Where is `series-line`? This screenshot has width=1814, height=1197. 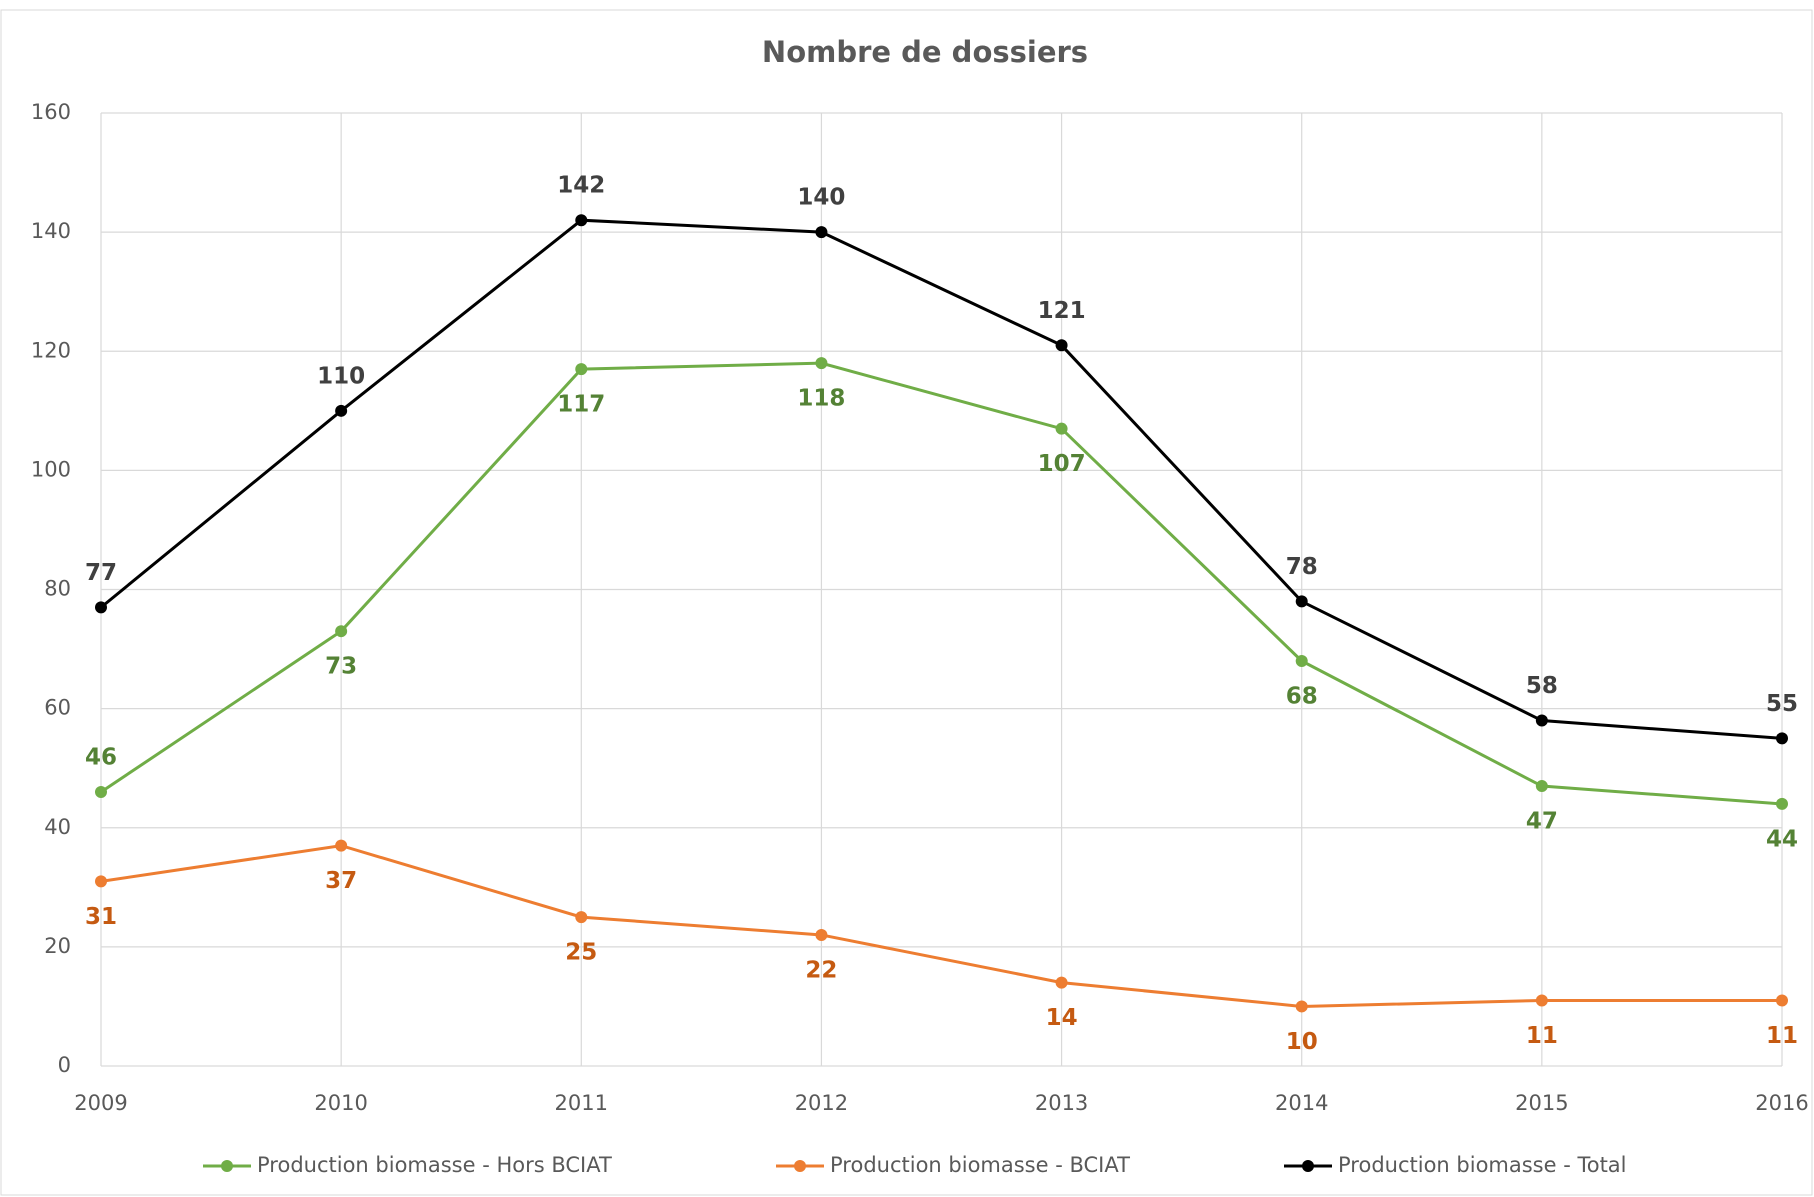
series-line is located at coordinates (941, 926).